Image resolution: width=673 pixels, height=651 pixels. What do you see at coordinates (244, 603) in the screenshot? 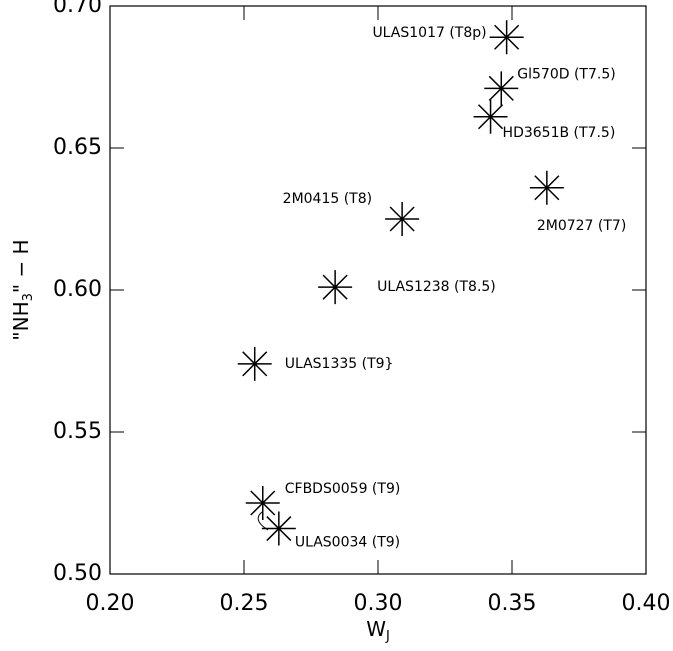
I see `x-tick-label: 0.25` at bounding box center [244, 603].